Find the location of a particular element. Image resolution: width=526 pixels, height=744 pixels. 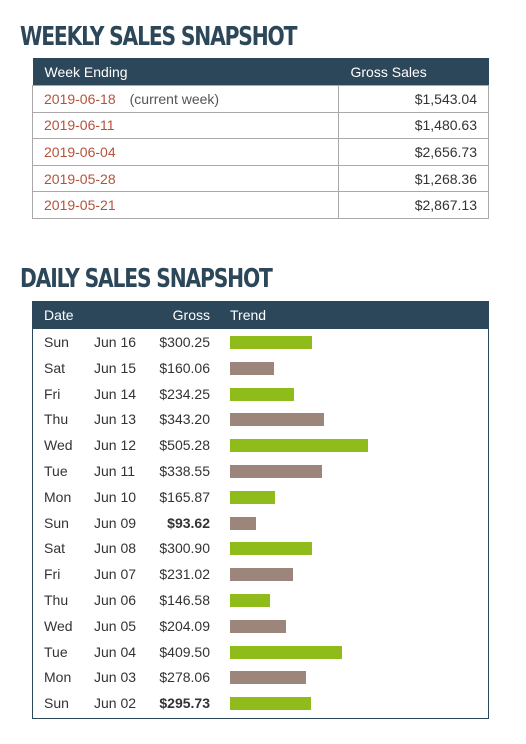

gross-cell: $231.02 is located at coordinates (184, 574).